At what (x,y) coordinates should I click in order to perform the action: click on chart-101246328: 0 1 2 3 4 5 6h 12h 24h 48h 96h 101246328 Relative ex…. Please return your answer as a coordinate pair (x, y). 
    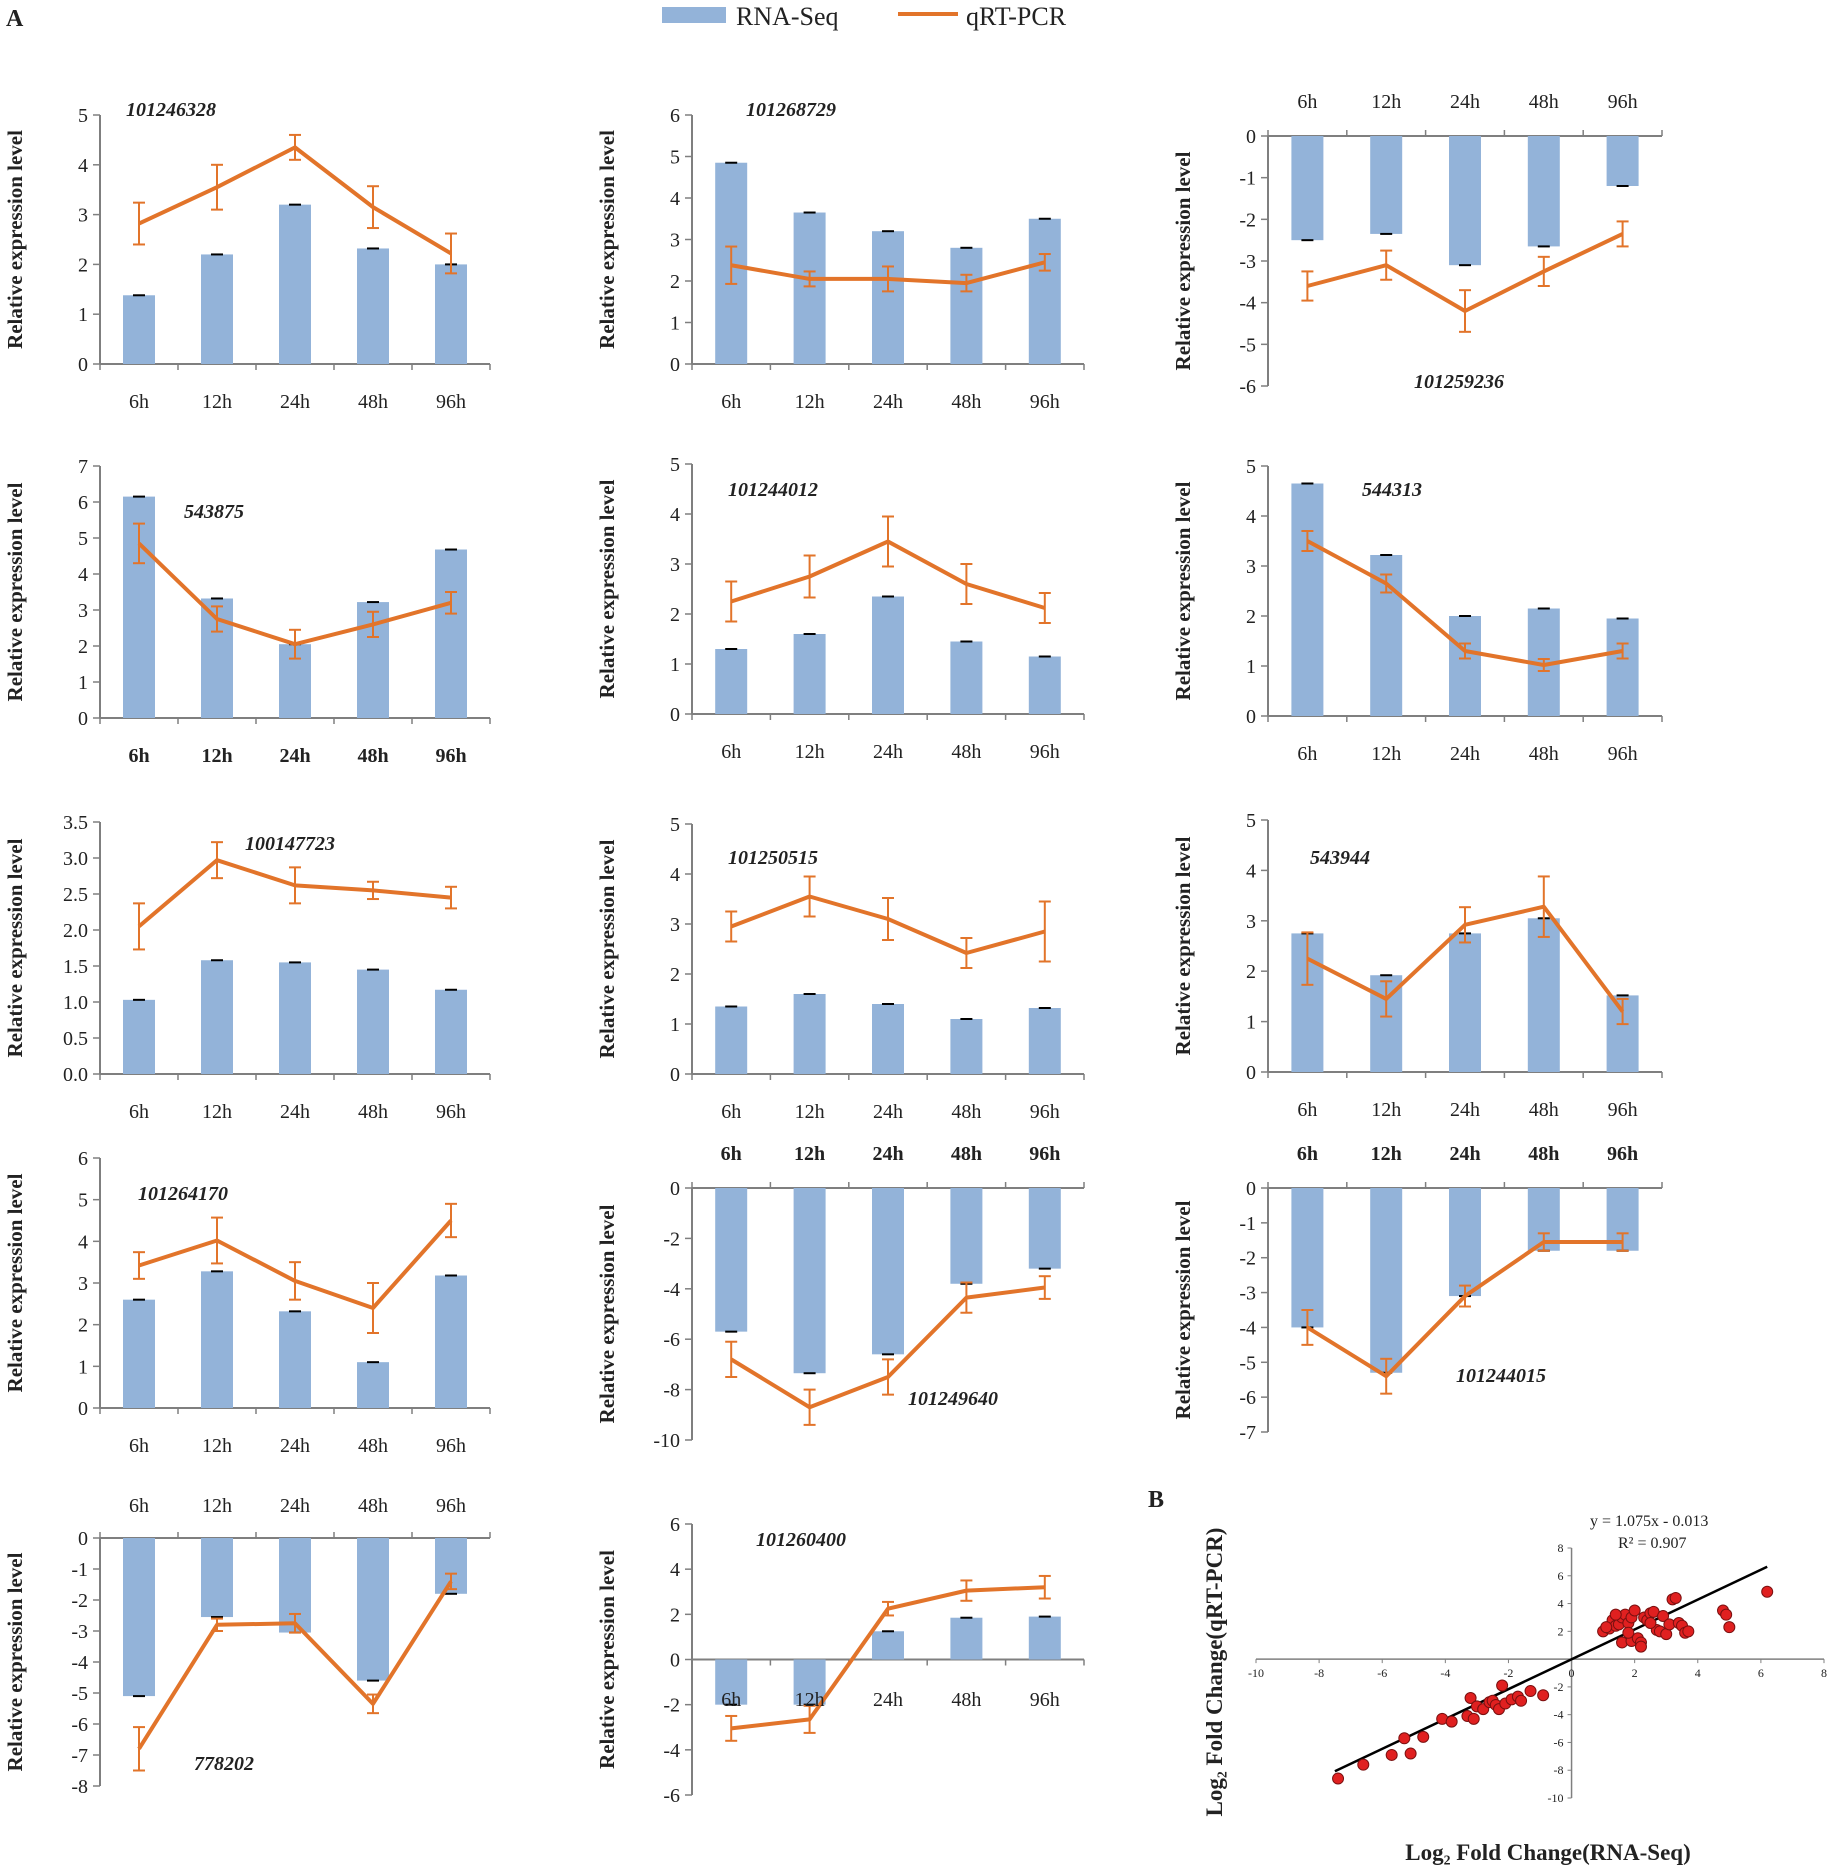
    Looking at the image, I should click on (247, 256).